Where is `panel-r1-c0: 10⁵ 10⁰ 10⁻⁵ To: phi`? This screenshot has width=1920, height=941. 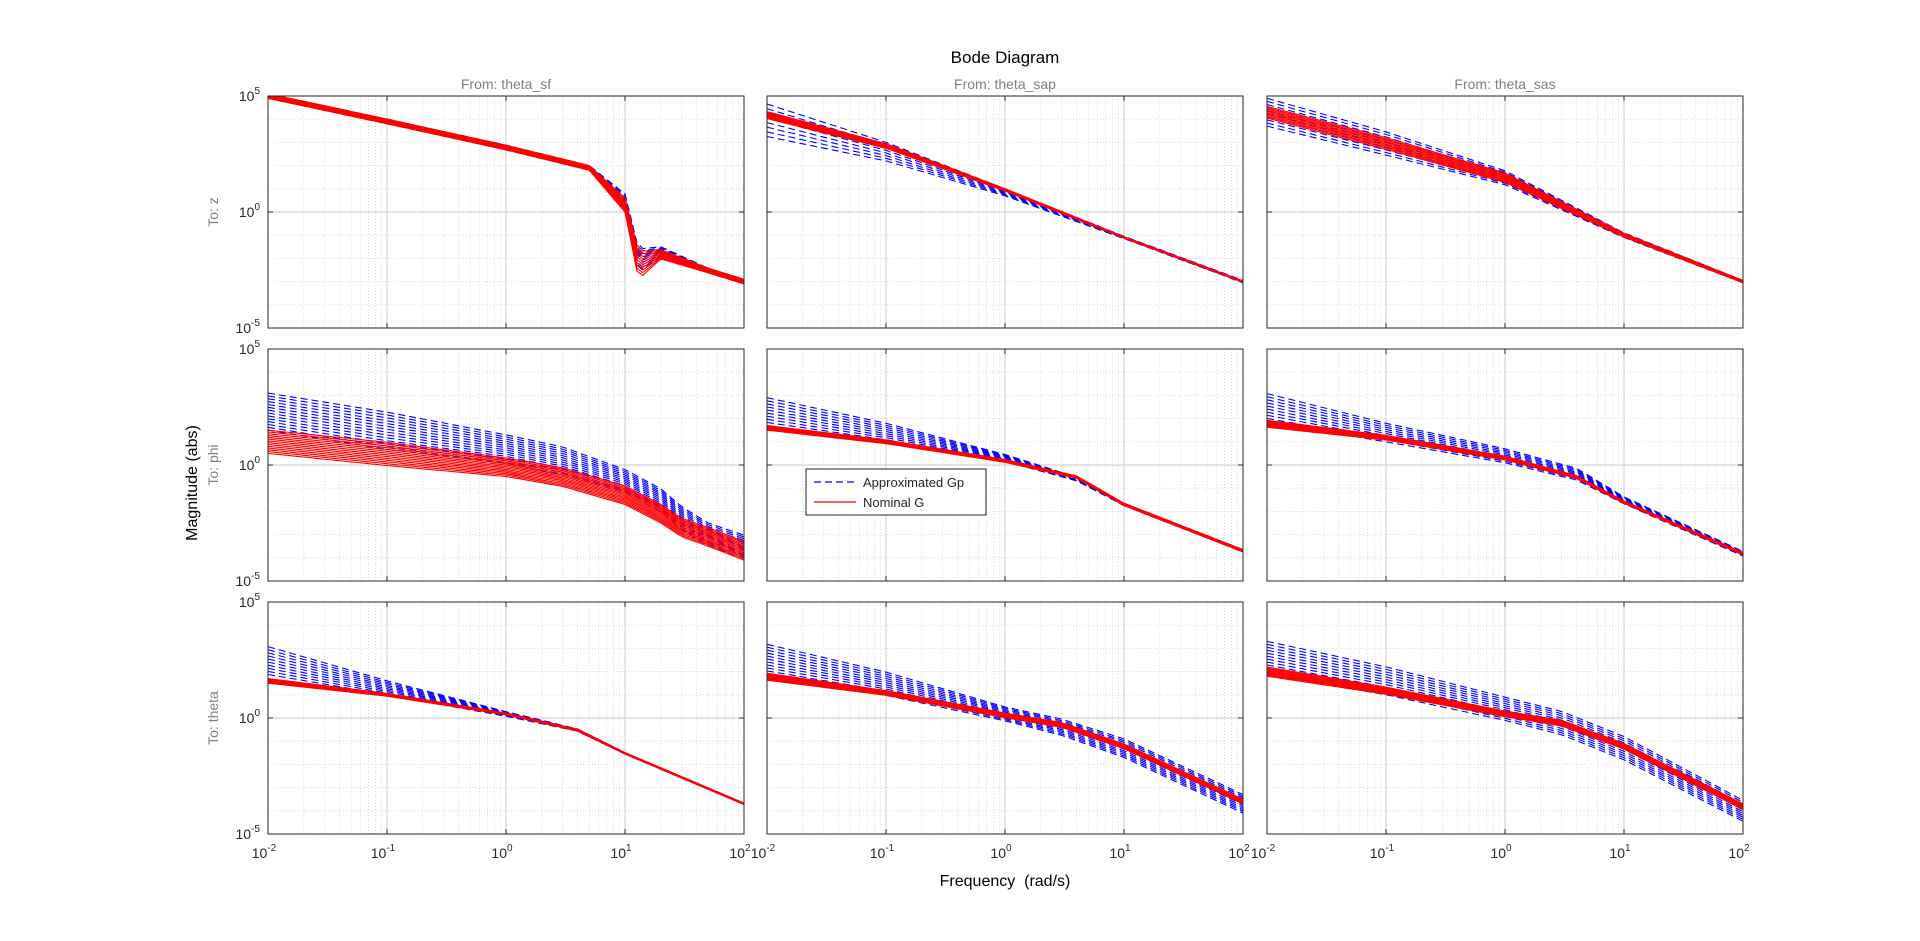
panel-r1-c0: 10⁵ 10⁰ 10⁻⁵ To: phi is located at coordinates (475, 464).